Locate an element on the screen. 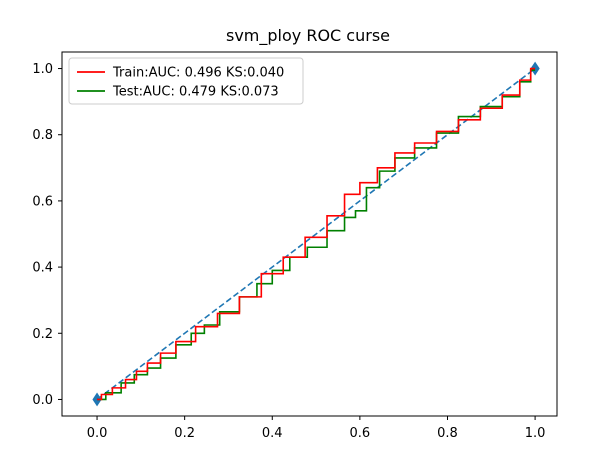 This screenshot has height=458, width=602. x-tick-label: 0.2 is located at coordinates (184, 433).